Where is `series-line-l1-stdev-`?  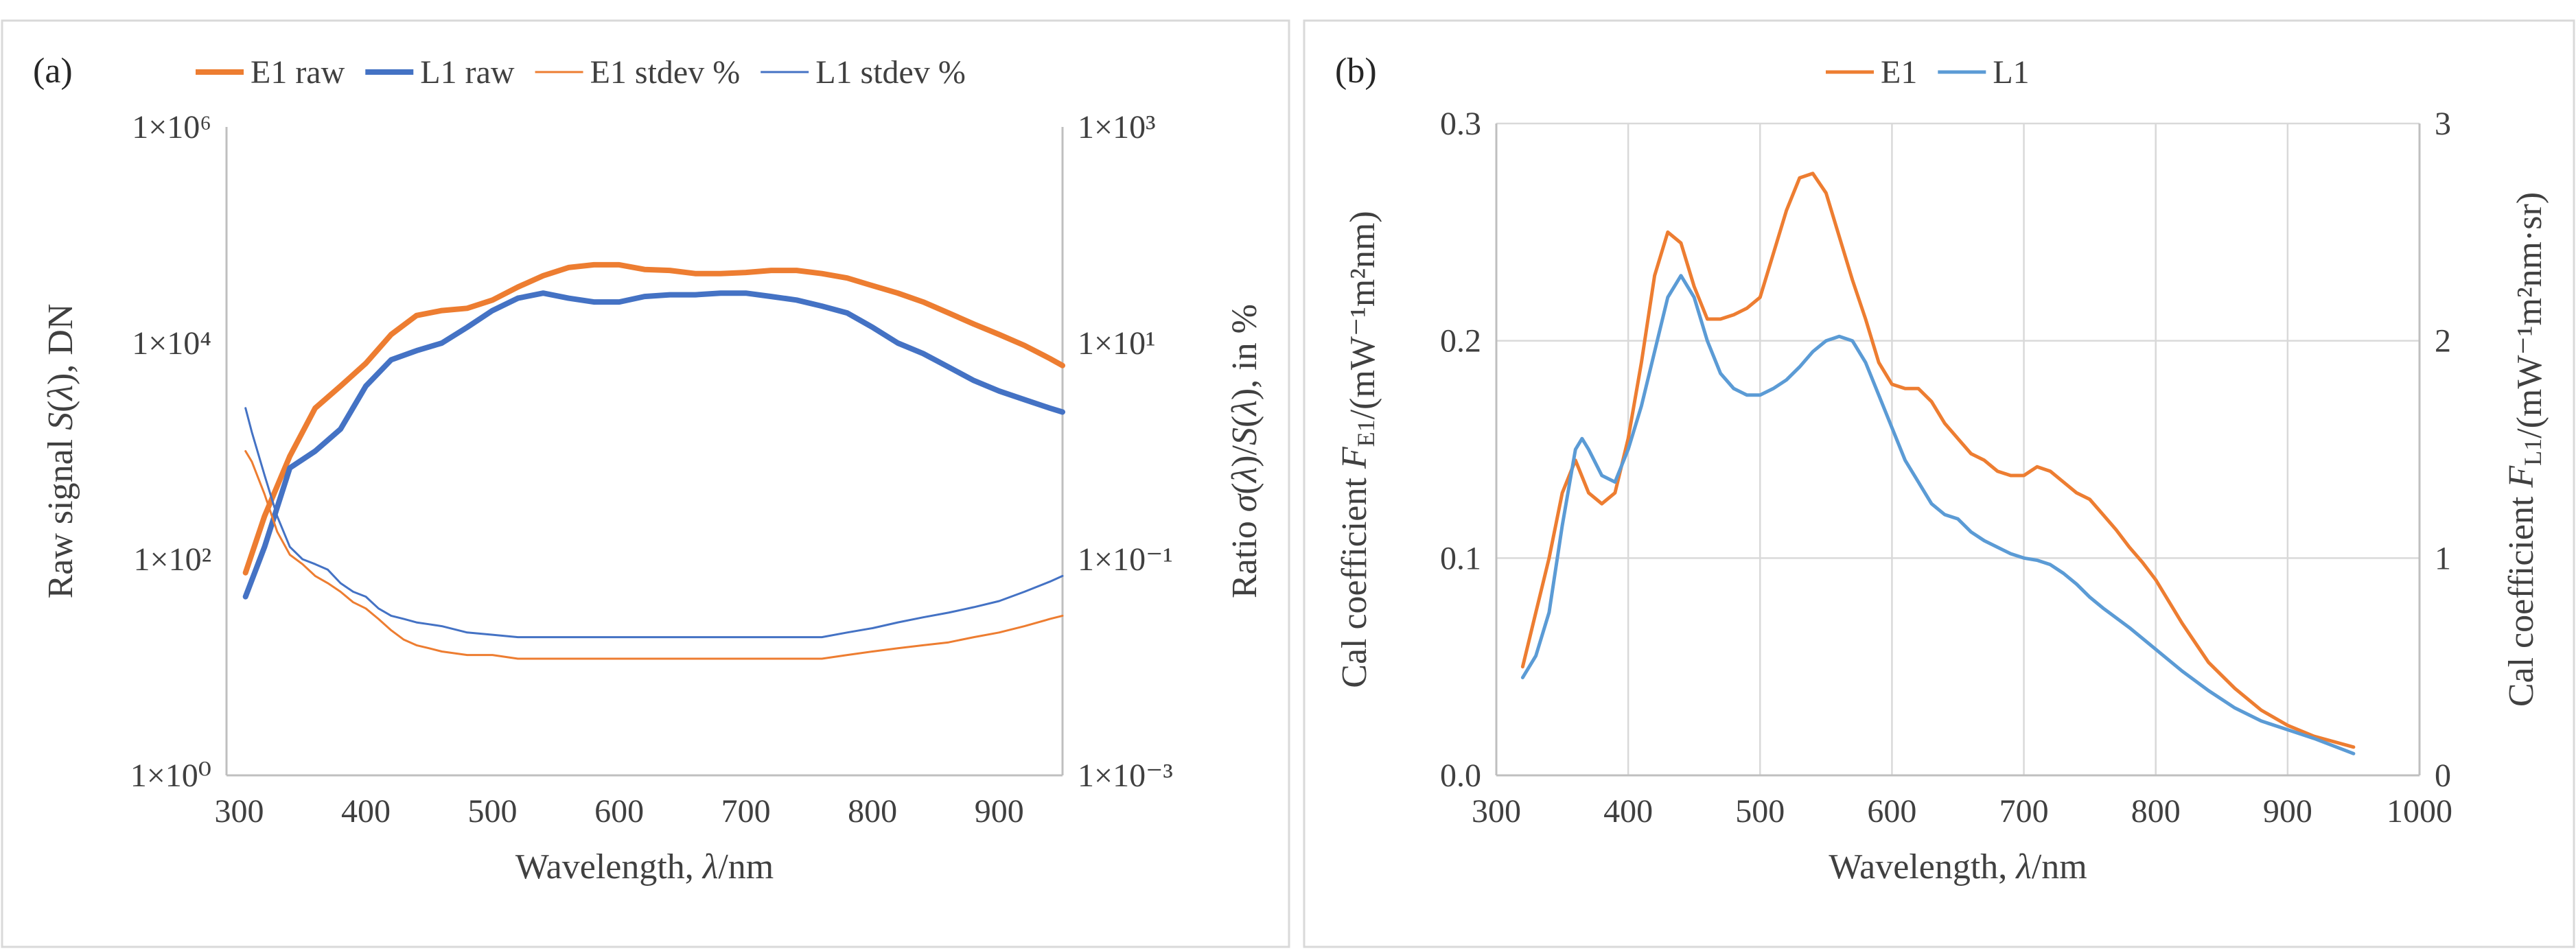 series-line-l1-stdev- is located at coordinates (654, 523).